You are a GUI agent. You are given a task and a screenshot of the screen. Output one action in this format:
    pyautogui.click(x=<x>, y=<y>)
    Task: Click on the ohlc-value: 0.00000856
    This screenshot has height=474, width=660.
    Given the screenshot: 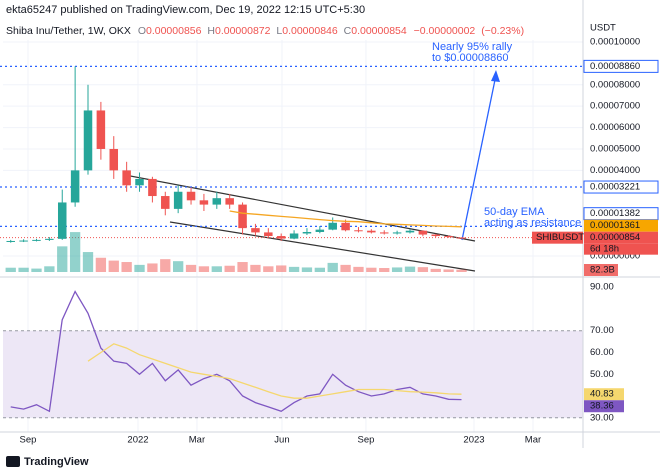 What is the action you would take?
    pyautogui.click(x=174, y=31)
    